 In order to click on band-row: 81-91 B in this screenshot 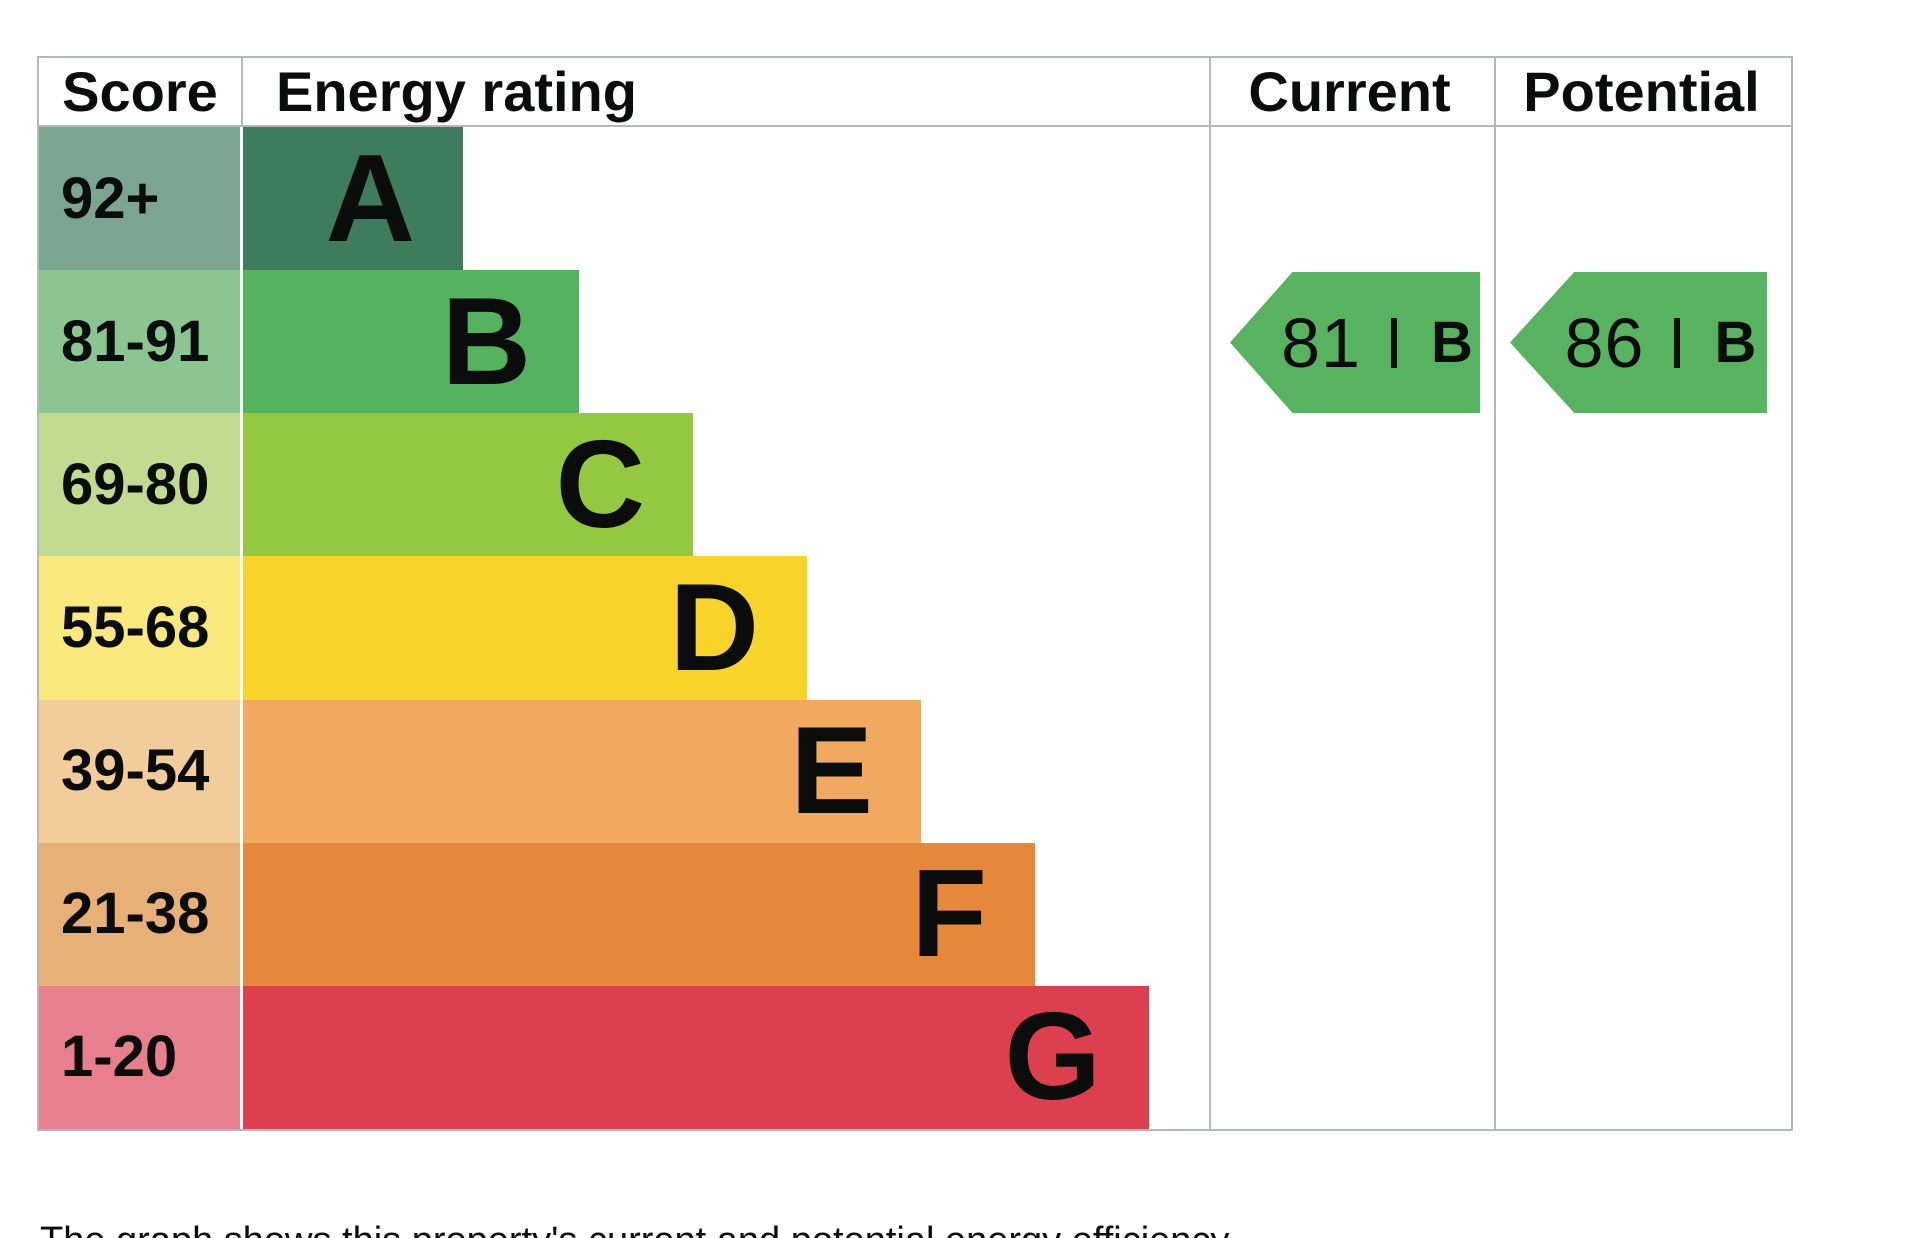, I will do `click(915, 342)`.